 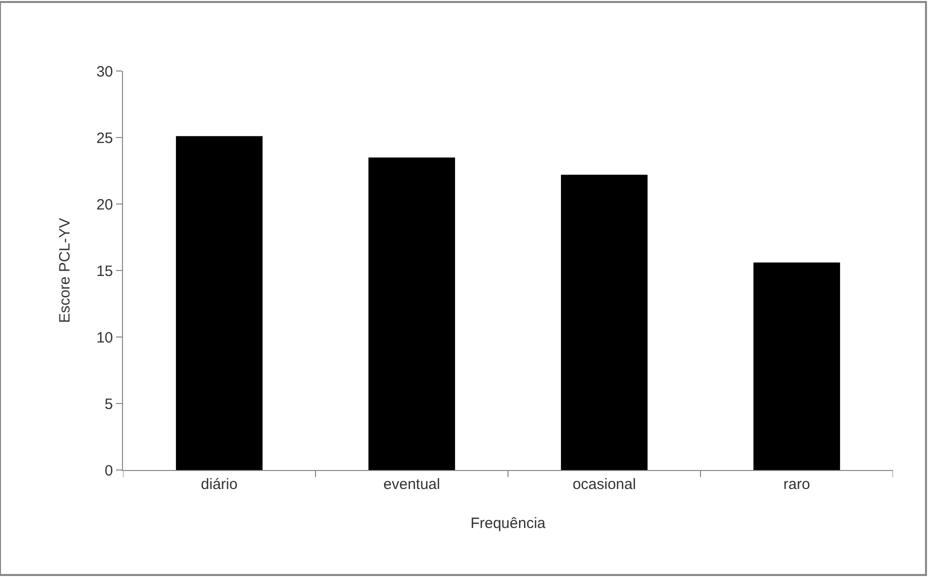 I want to click on x-tick-label: ocasional, so click(x=604, y=484).